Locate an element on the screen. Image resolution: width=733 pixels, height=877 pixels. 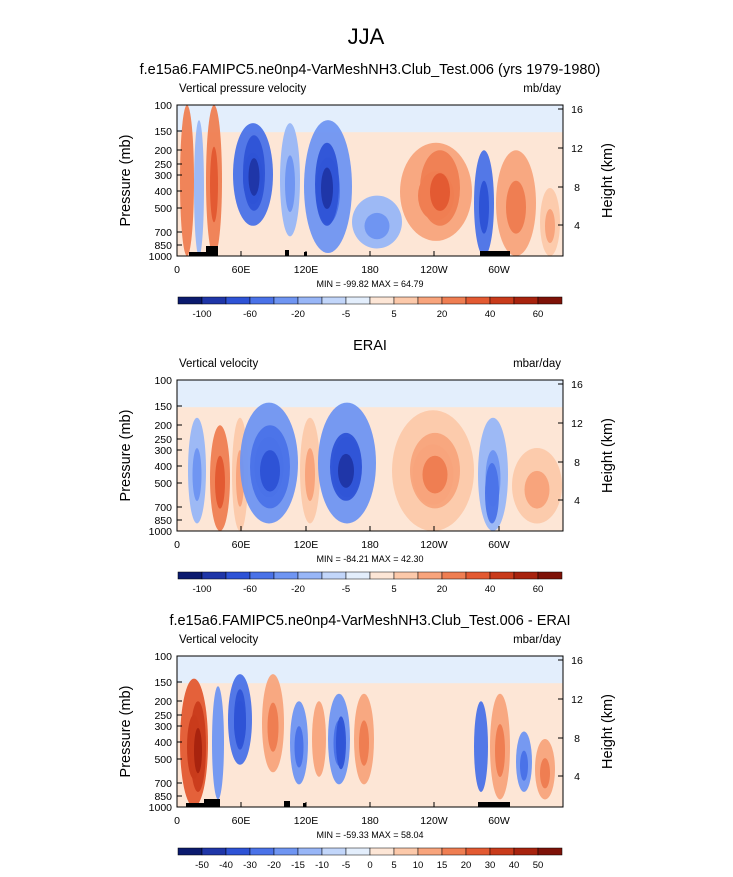
longitude-tick-label: 60W is located at coordinates (499, 270).